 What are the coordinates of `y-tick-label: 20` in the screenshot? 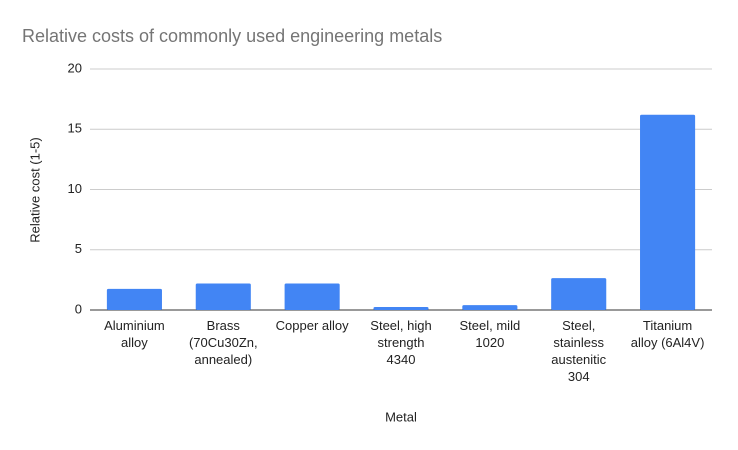 It's located at (75, 67).